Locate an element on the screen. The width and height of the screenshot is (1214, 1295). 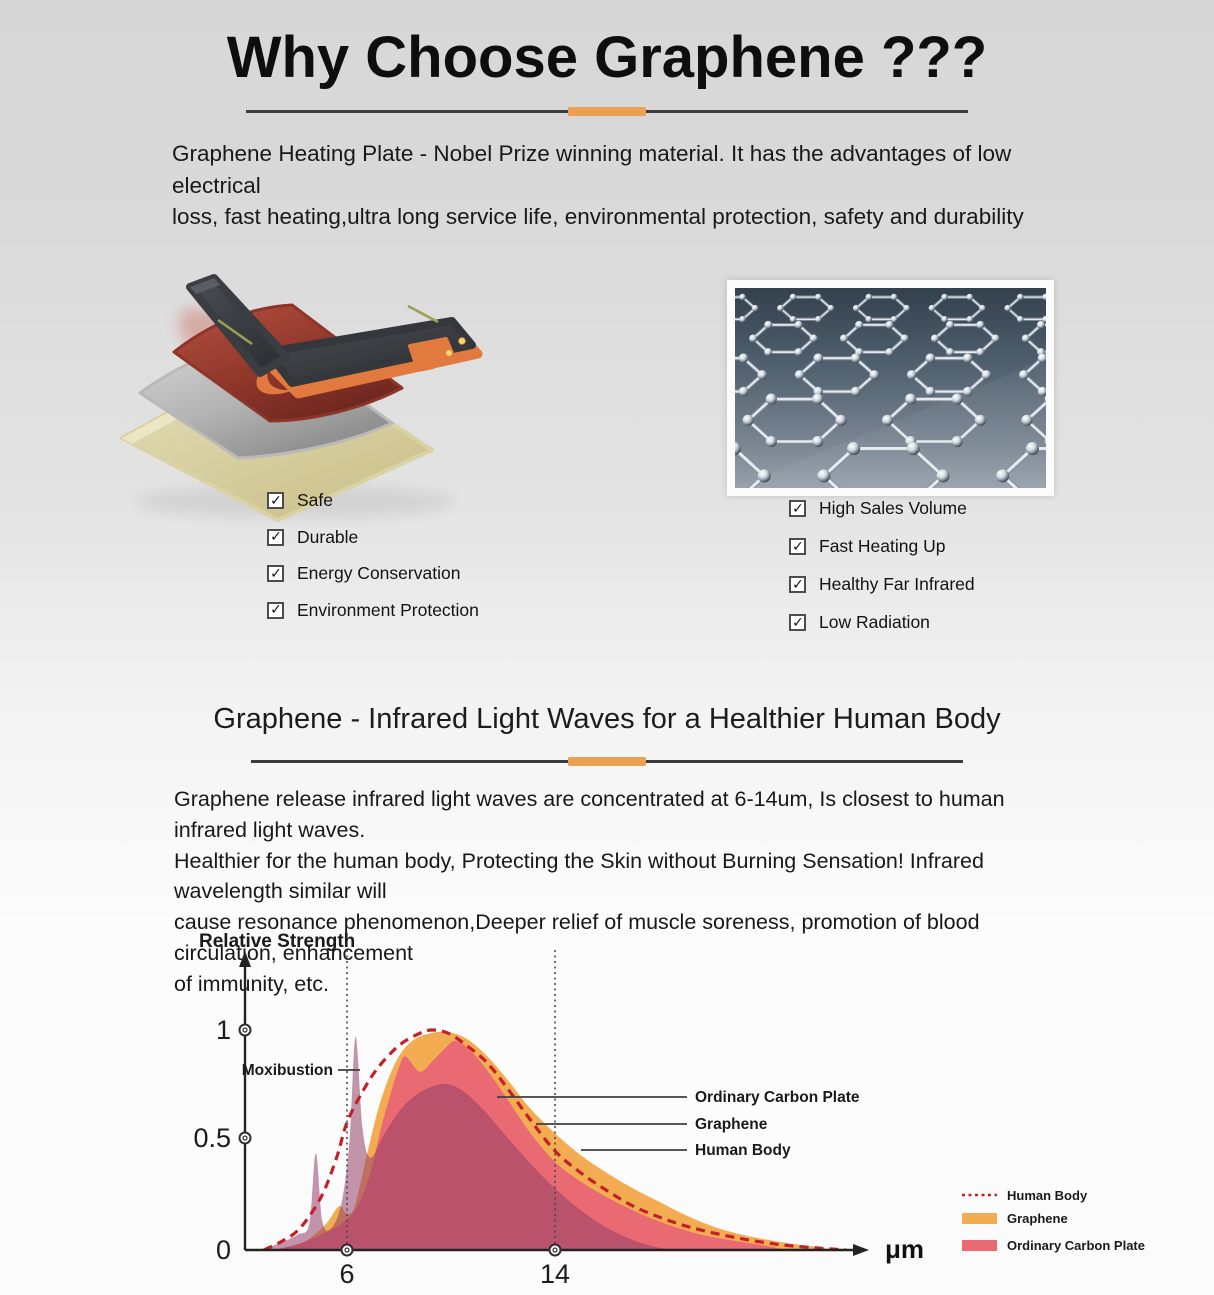
human-body-annotation: Human Body is located at coordinates (743, 1150).